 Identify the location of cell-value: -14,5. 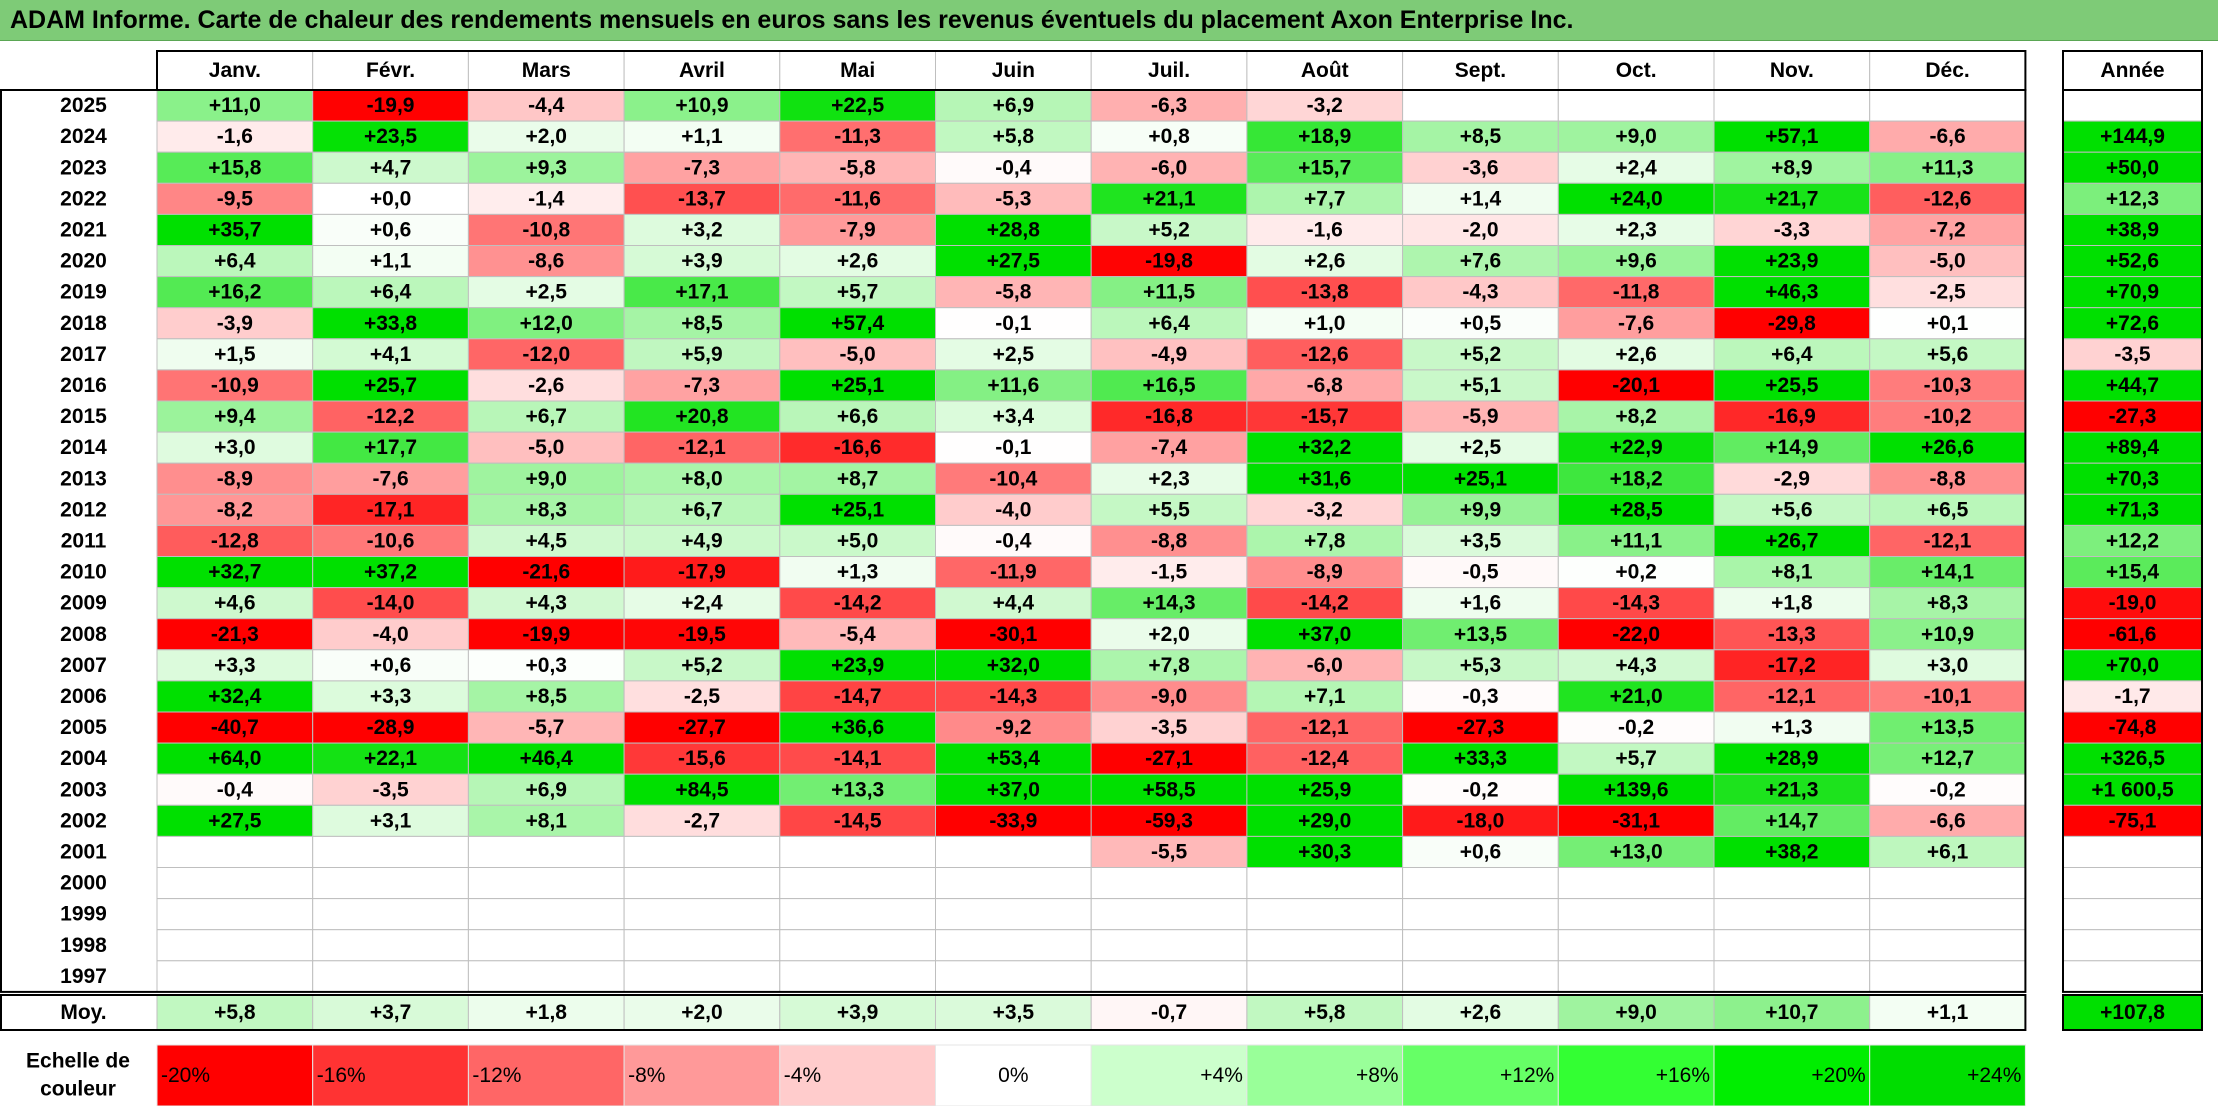
(858, 820).